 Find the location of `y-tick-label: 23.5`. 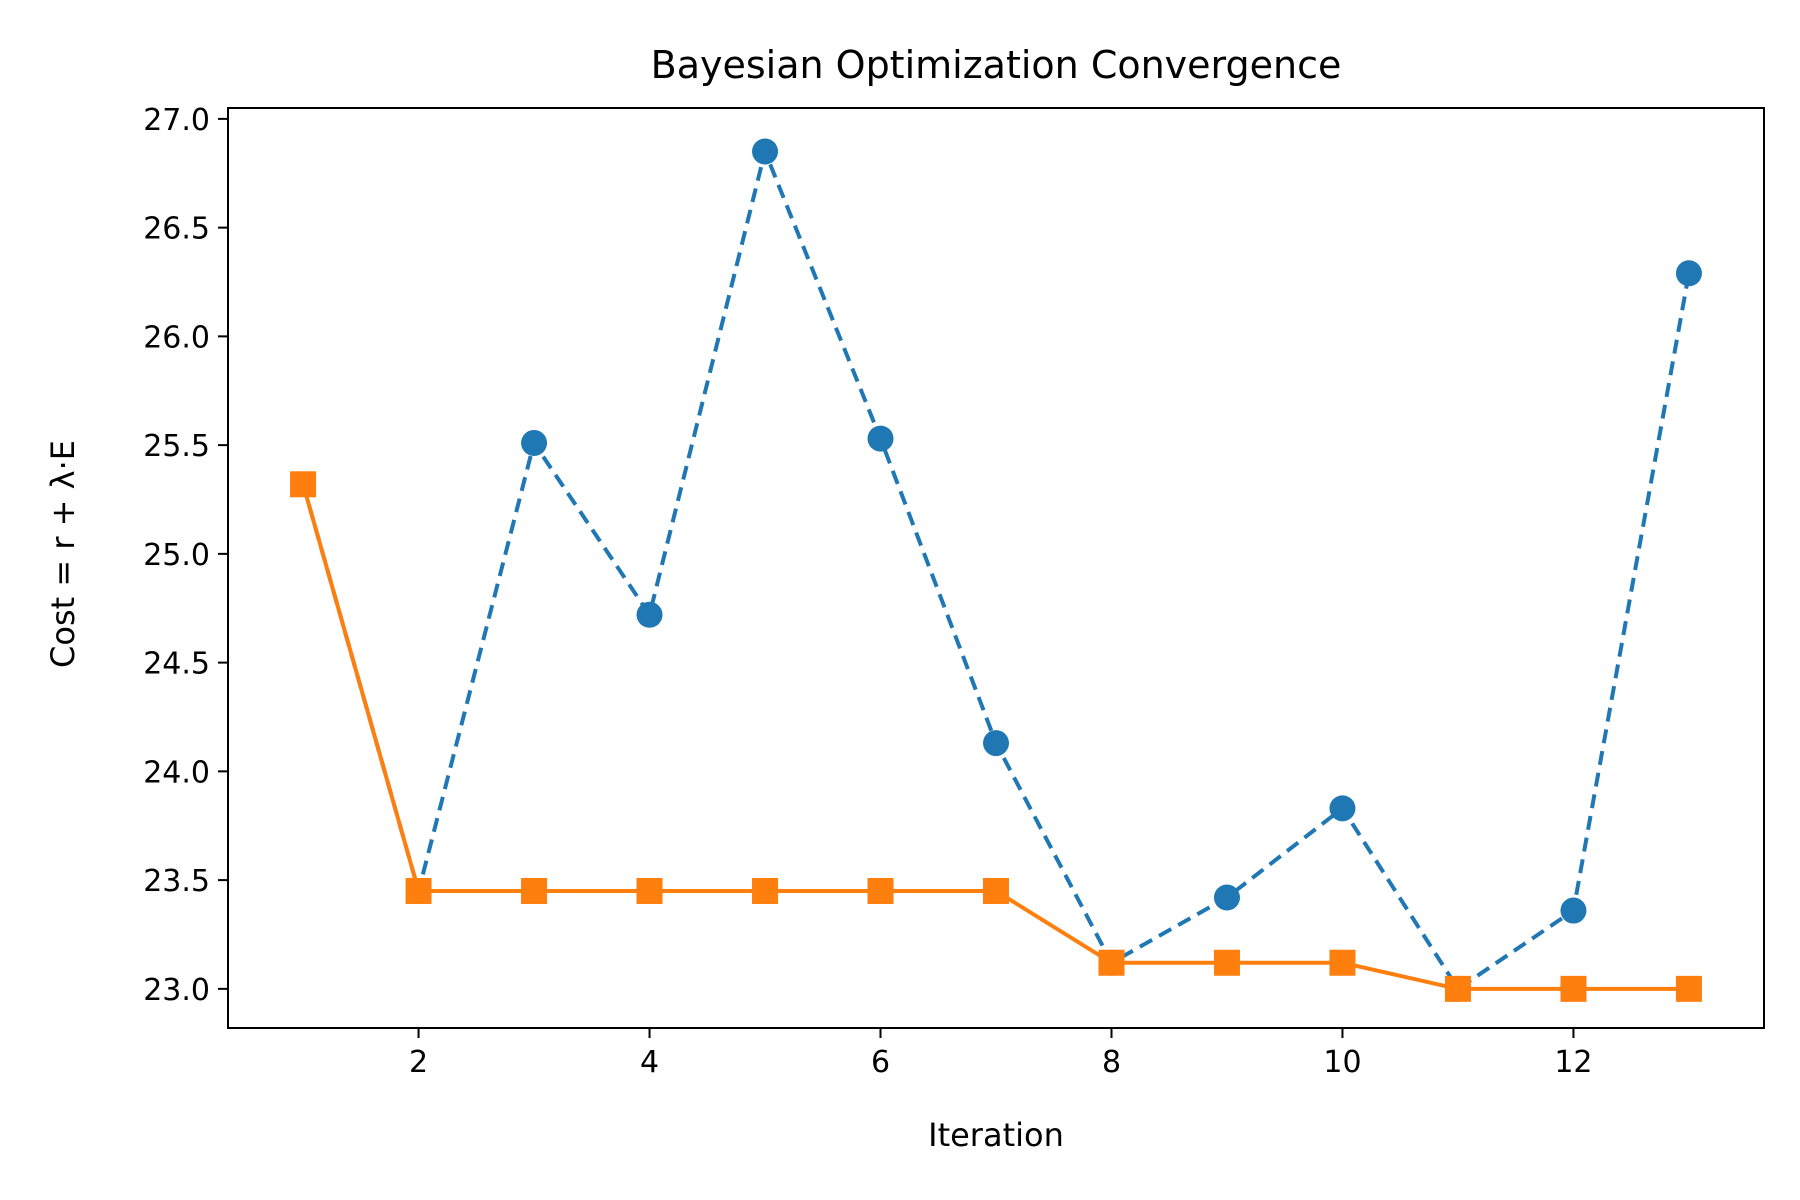

y-tick-label: 23.5 is located at coordinates (176, 881).